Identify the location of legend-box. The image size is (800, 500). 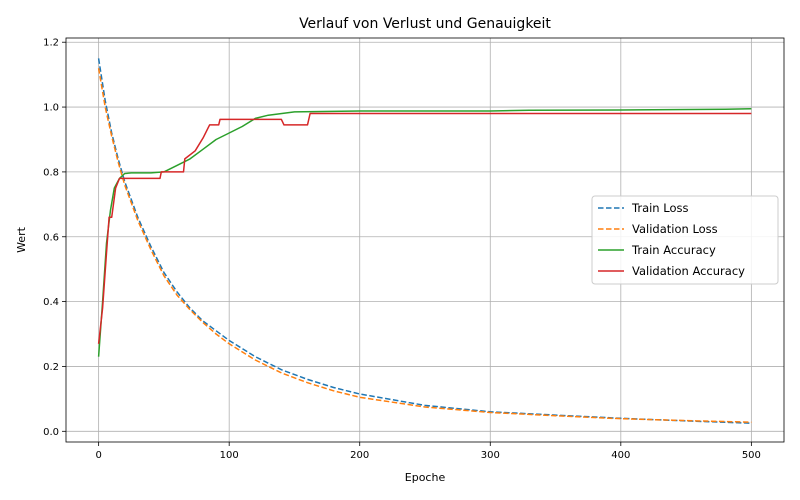
(685, 240).